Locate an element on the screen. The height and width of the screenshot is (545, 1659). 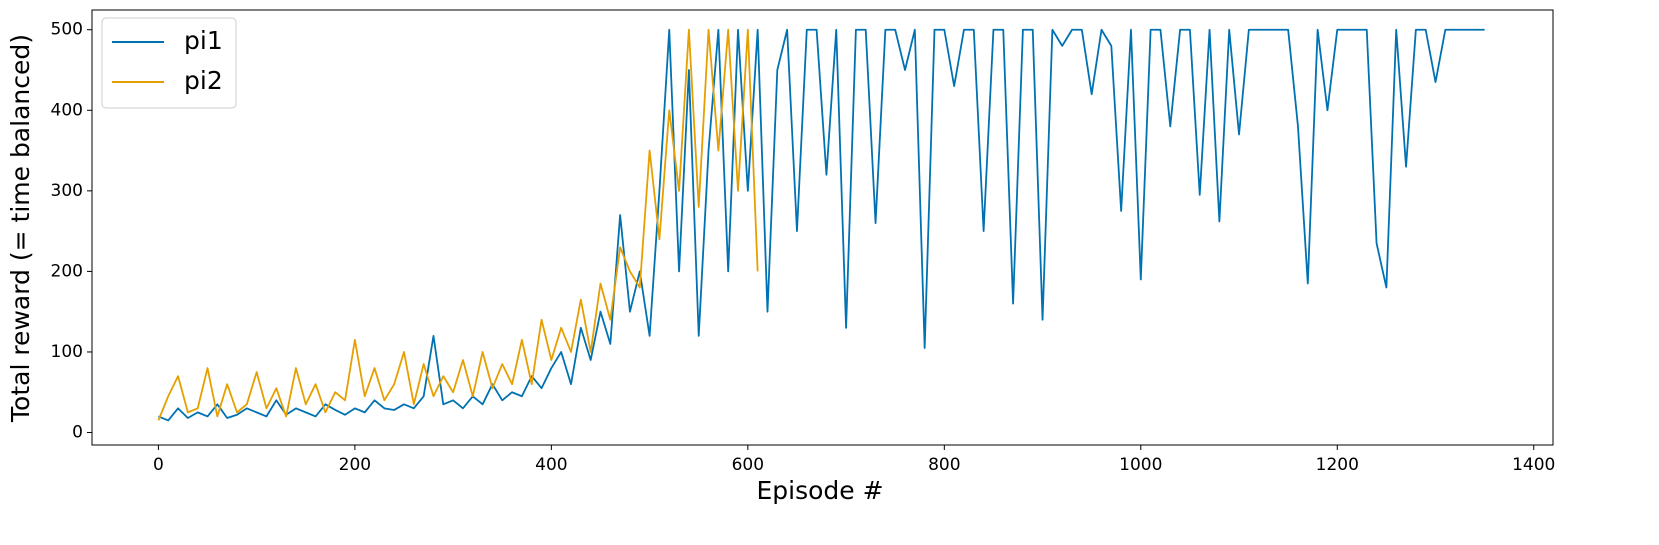
x-tick-label: 400 is located at coordinates (551, 465).